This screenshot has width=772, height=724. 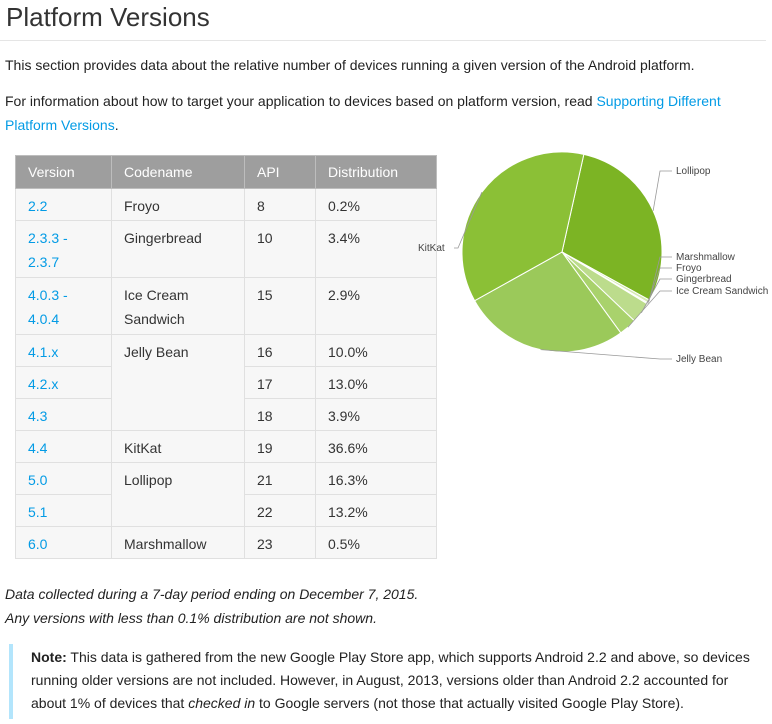 What do you see at coordinates (156, 295) in the screenshot?
I see `codename-line: Ice Cream` at bounding box center [156, 295].